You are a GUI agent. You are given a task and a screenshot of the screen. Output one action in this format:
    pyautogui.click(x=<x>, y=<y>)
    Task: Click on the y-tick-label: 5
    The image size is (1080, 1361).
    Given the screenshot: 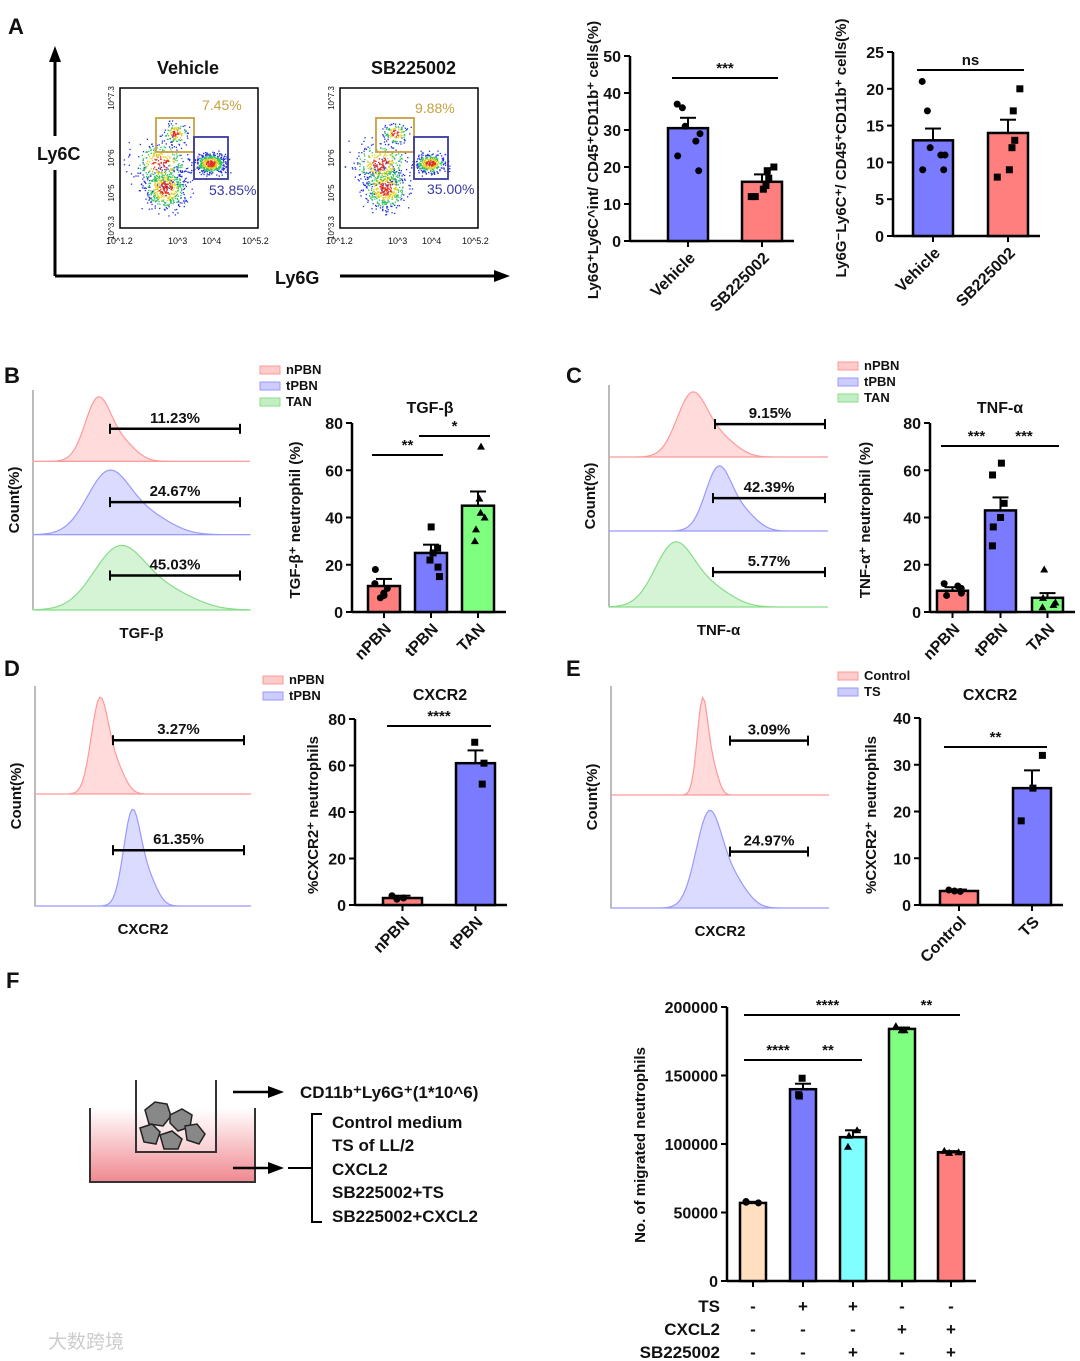 What is the action you would take?
    pyautogui.click(x=879, y=200)
    